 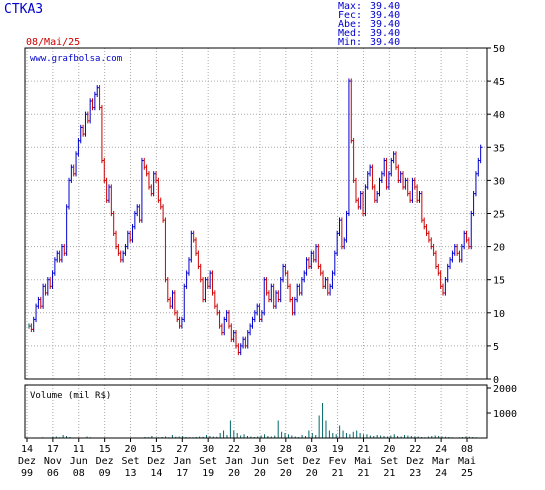 I want to click on chart-date: 08/Mai/25, so click(x=53, y=42).